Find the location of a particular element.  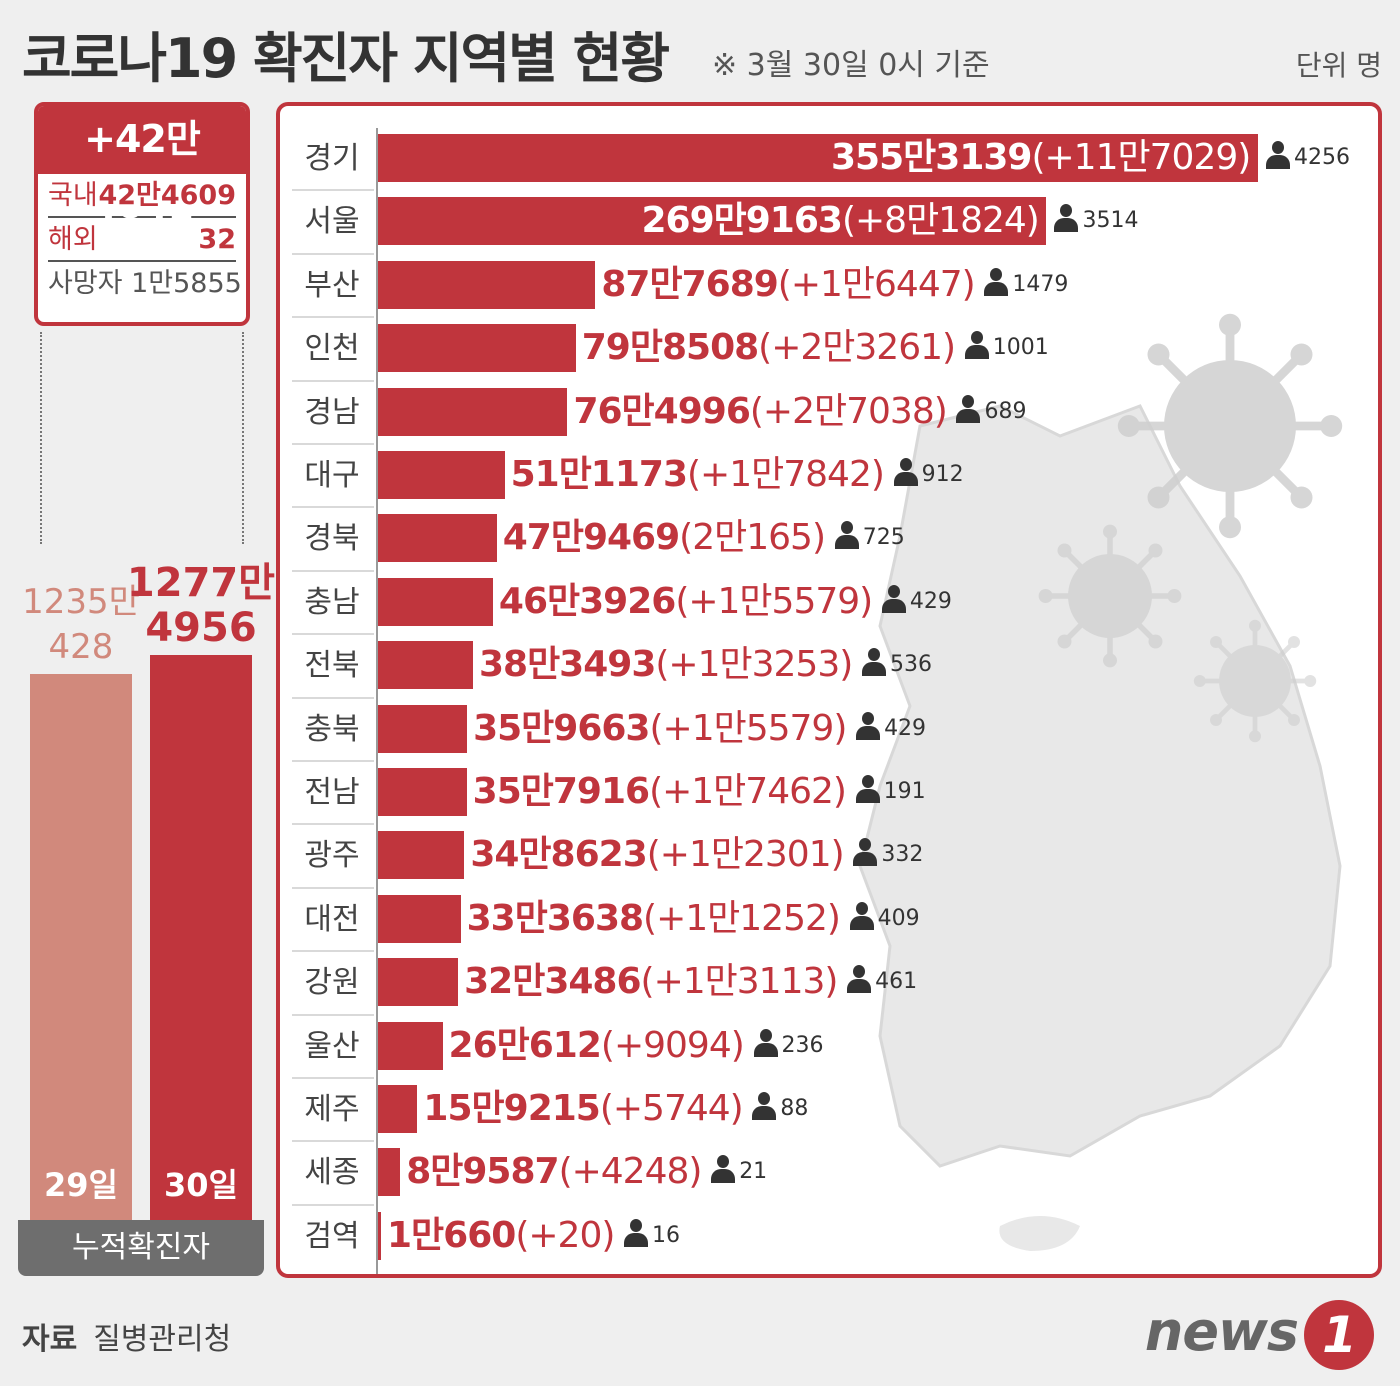

death-count: 332 is located at coordinates (888, 855).